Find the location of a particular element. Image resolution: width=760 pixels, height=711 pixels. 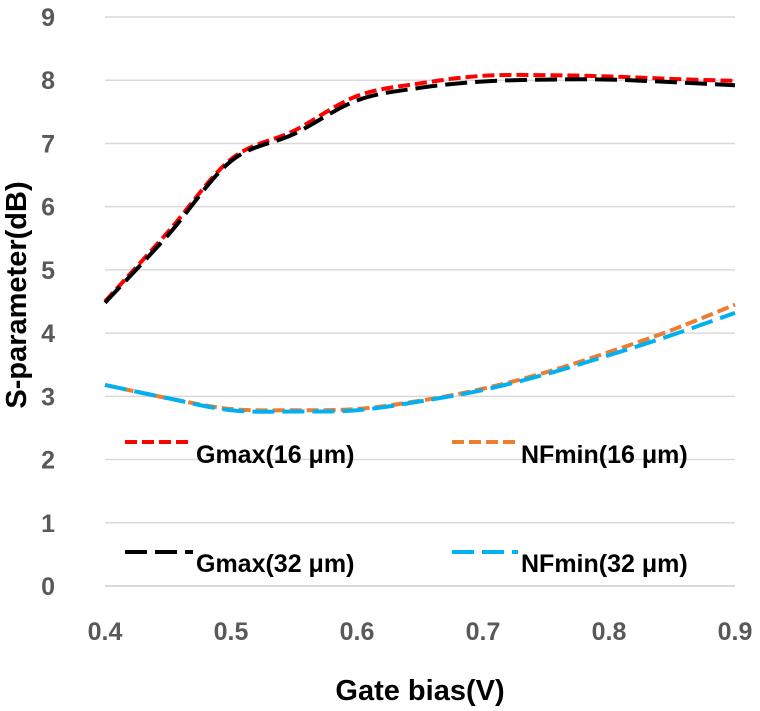

y-tick-label: 4 is located at coordinates (48, 334).